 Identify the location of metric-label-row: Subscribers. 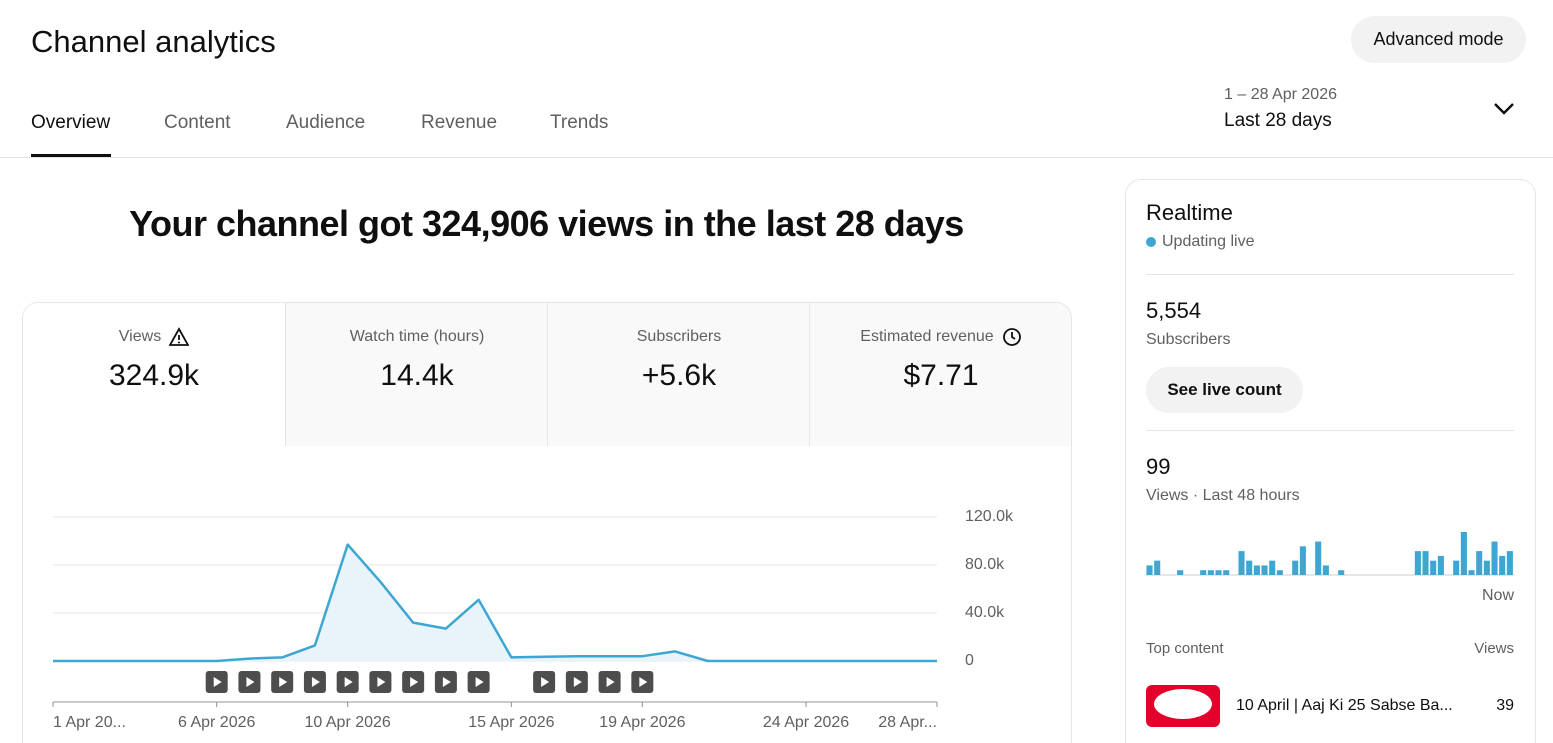
(679, 337).